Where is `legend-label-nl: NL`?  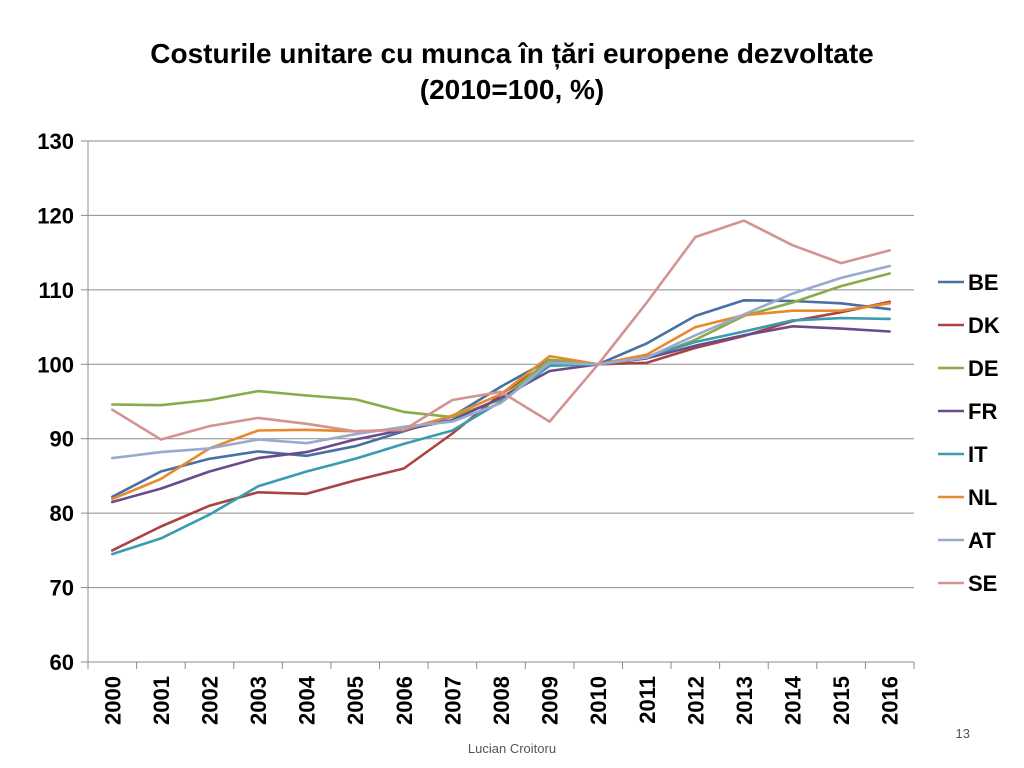 legend-label-nl: NL is located at coordinates (982, 497).